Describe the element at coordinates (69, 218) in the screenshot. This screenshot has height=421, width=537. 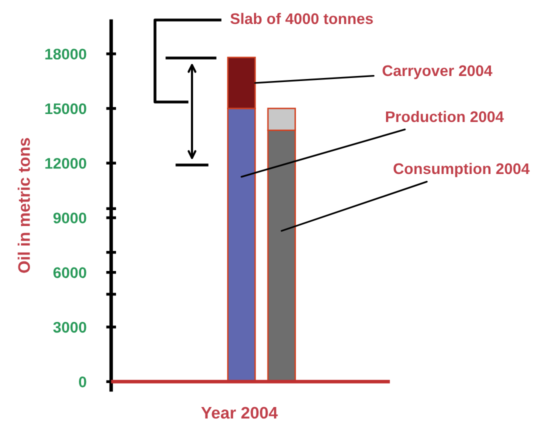
I see `y-tick-label: 9000` at that location.